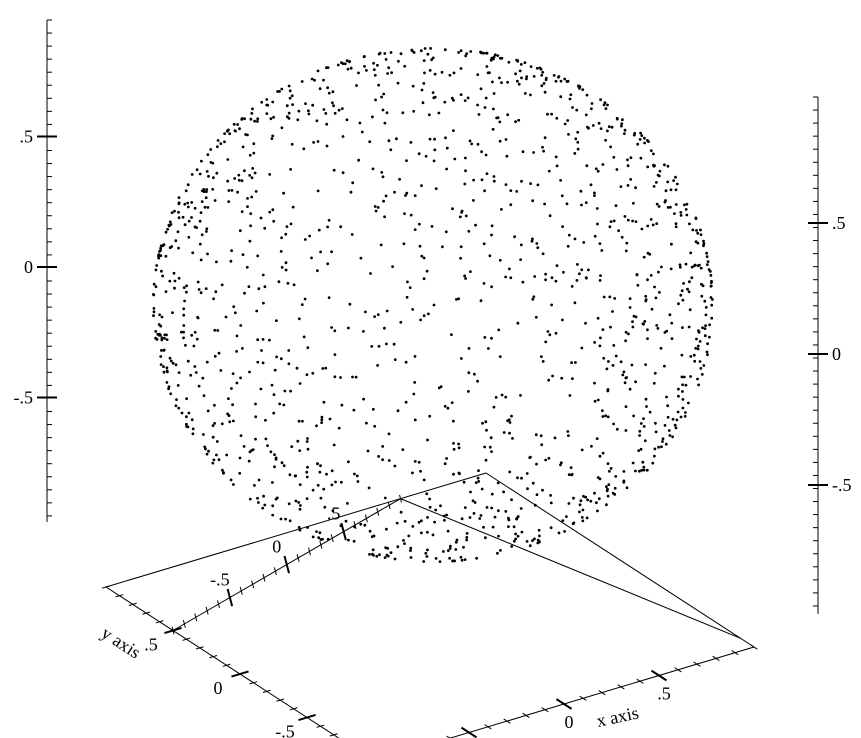  I want to click on y-axis-tick-label: .5, so click(151, 645).